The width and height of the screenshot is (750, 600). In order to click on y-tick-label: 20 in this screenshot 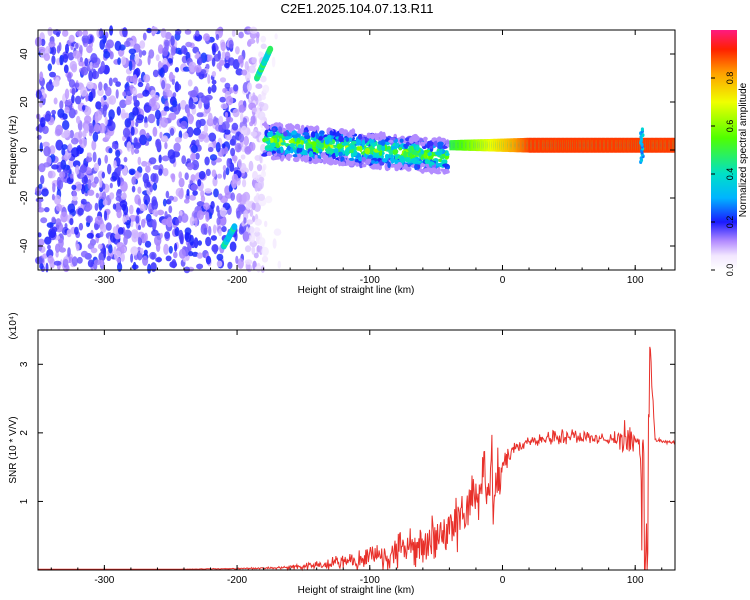, I will do `click(24, 102)`.